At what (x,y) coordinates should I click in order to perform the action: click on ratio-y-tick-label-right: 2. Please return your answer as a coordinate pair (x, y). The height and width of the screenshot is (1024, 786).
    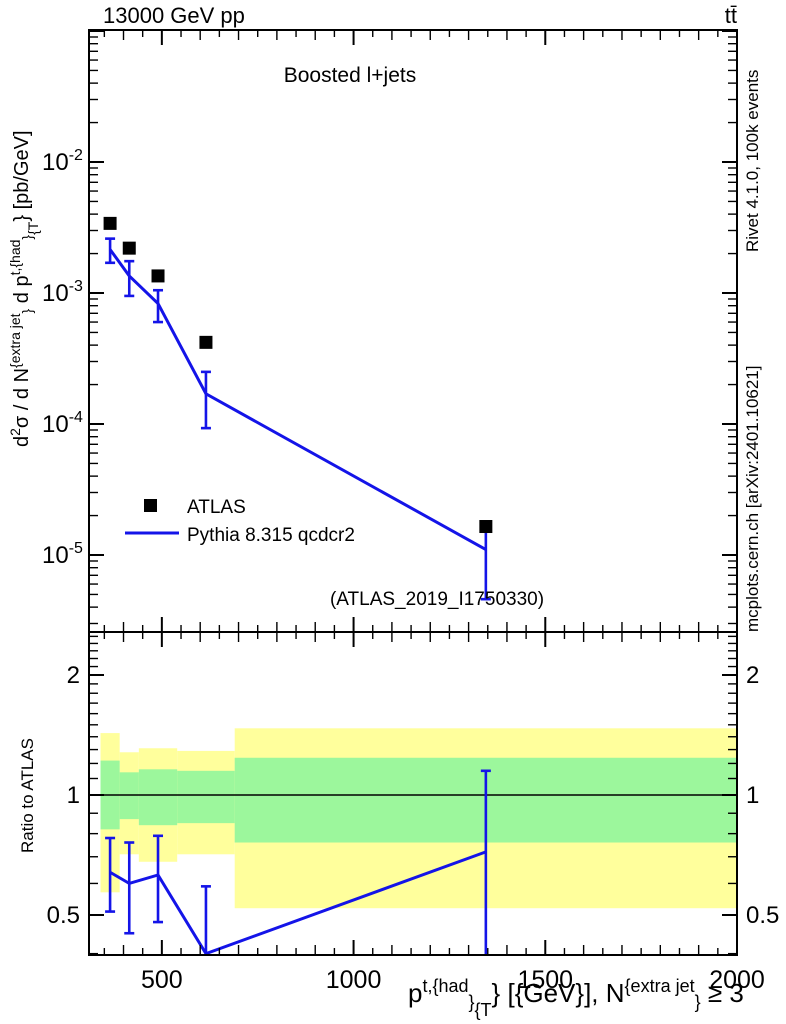
    Looking at the image, I should click on (752, 675).